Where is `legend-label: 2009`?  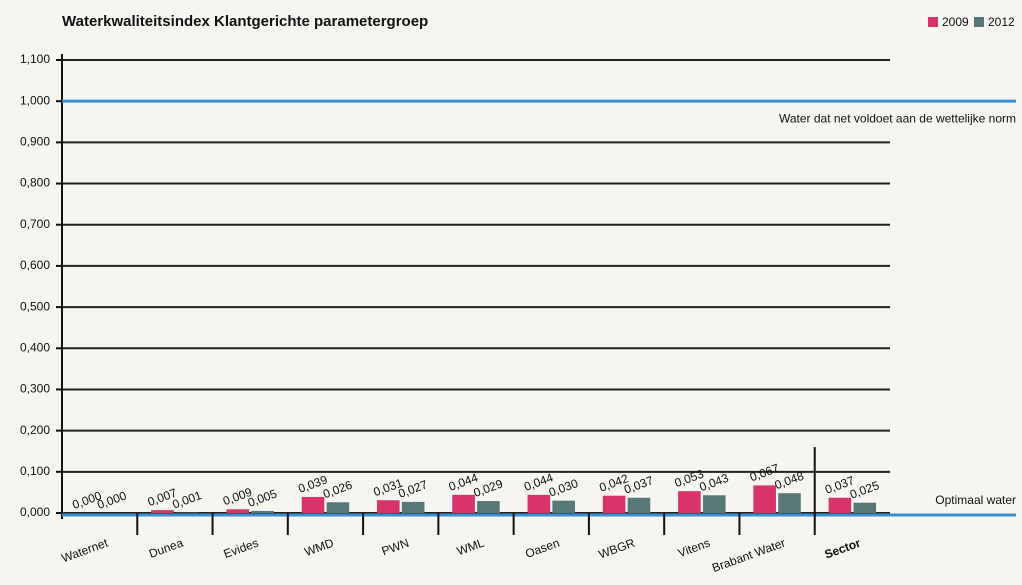 legend-label: 2009 is located at coordinates (955, 22).